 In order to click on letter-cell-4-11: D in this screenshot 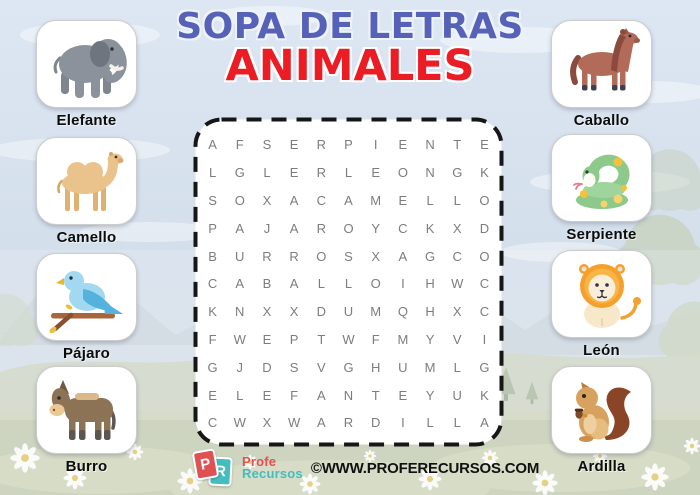, I will do `click(484, 228)`.